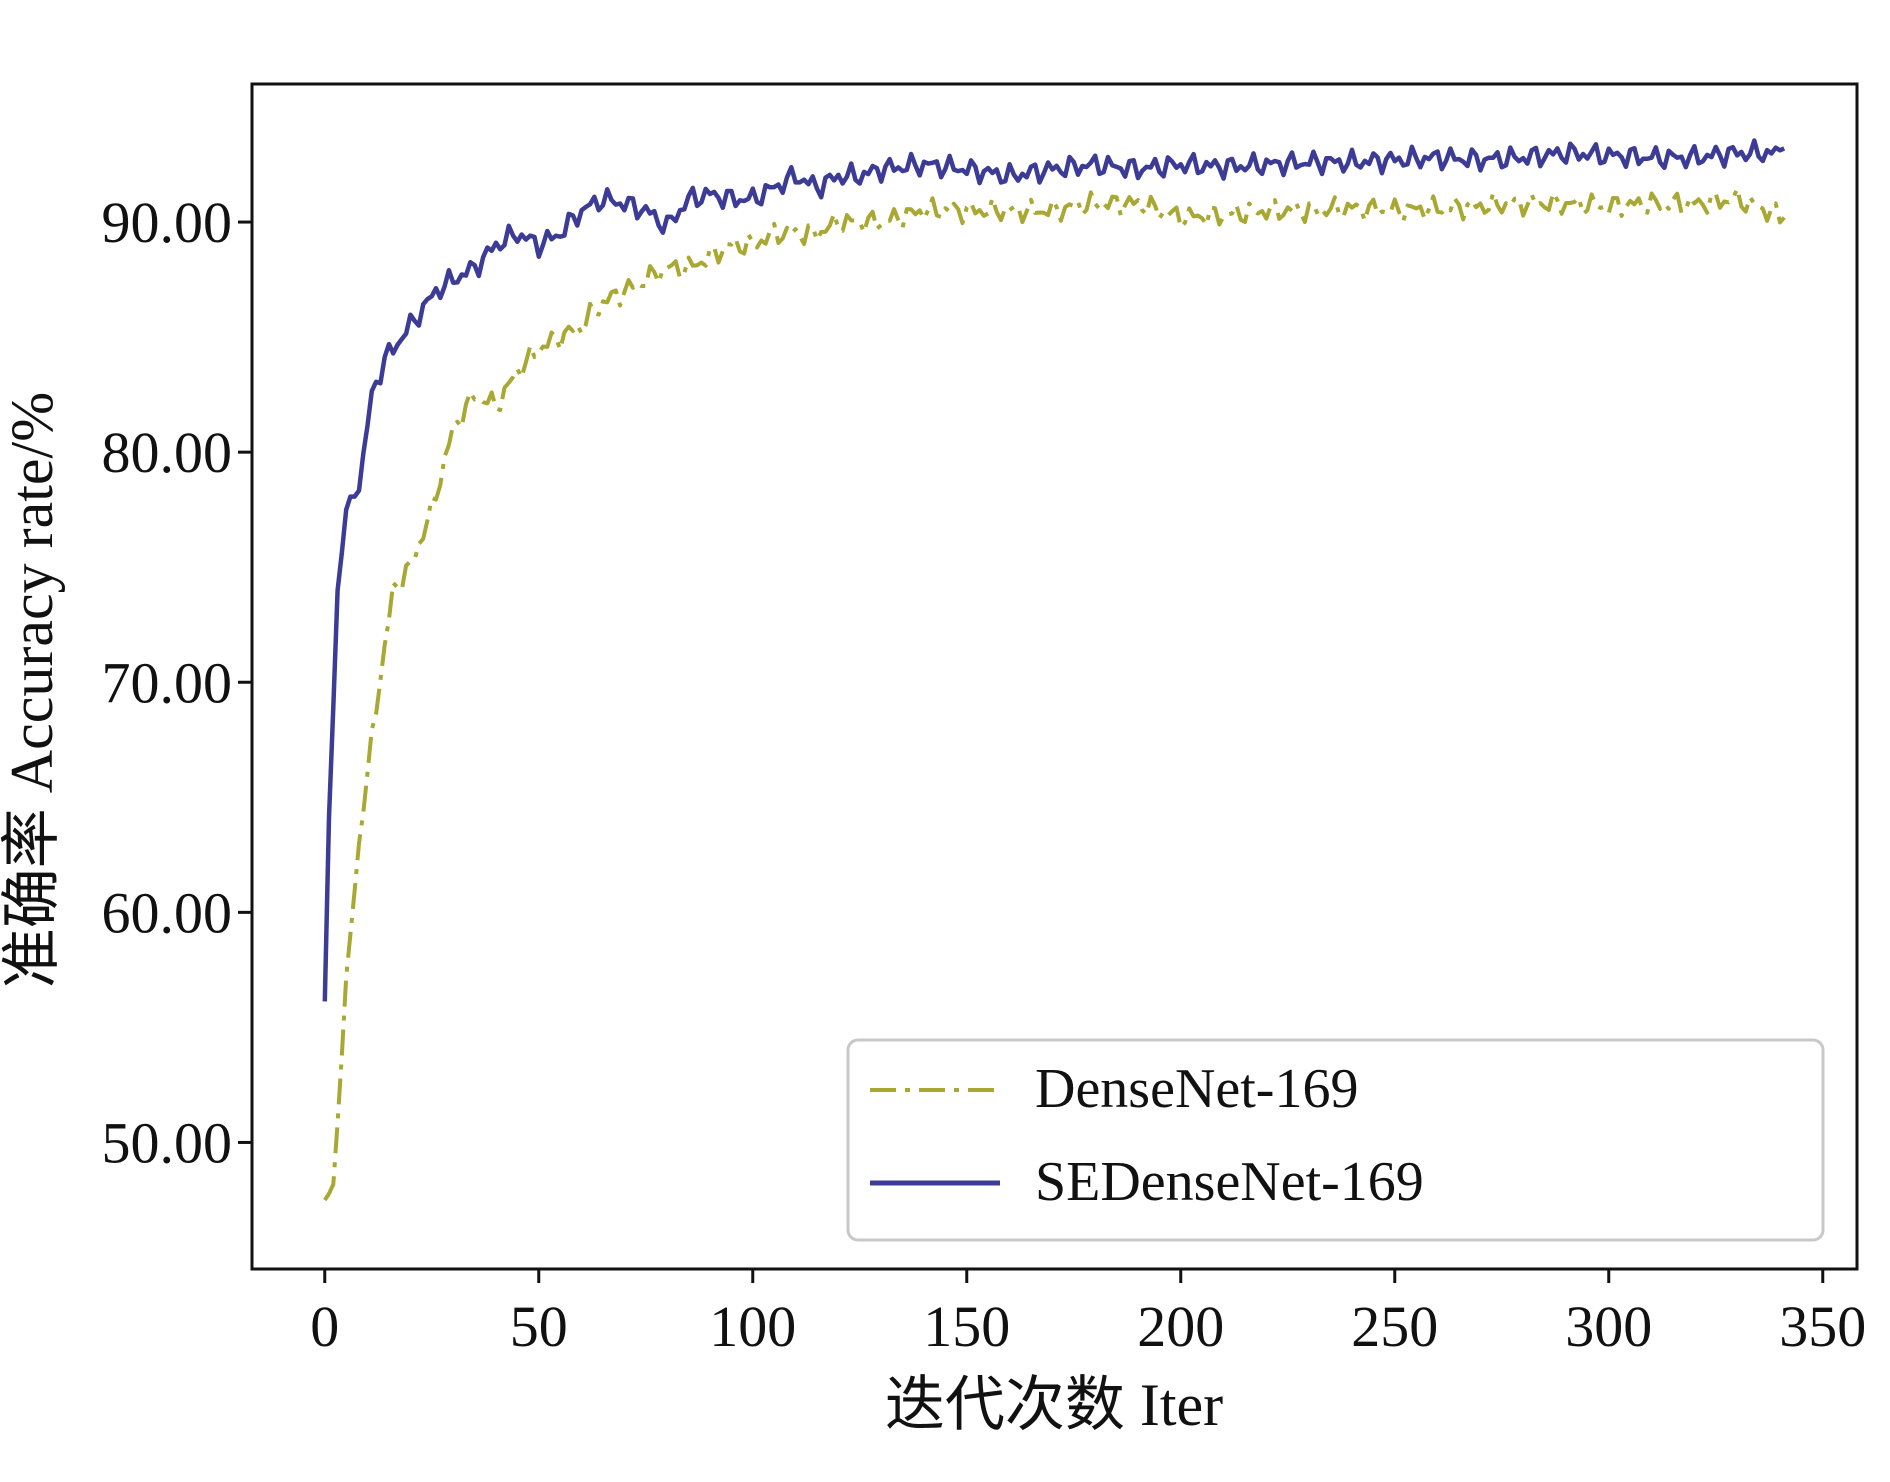  Describe the element at coordinates (167, 1142) in the screenshot. I see `y-tick-label: 50.00` at that location.